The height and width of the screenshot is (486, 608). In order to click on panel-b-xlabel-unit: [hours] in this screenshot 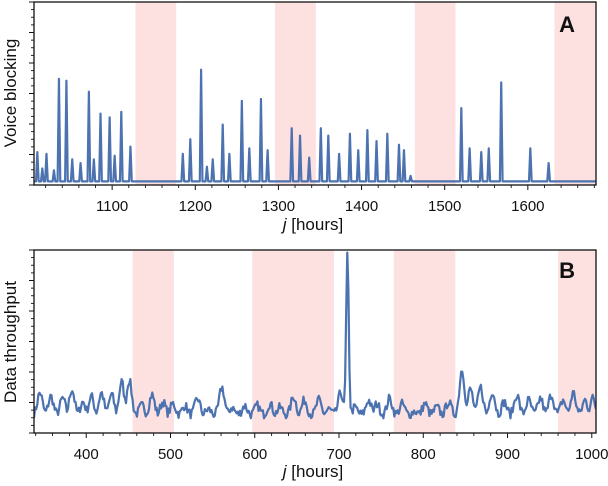, I will do `click(315, 471)`.